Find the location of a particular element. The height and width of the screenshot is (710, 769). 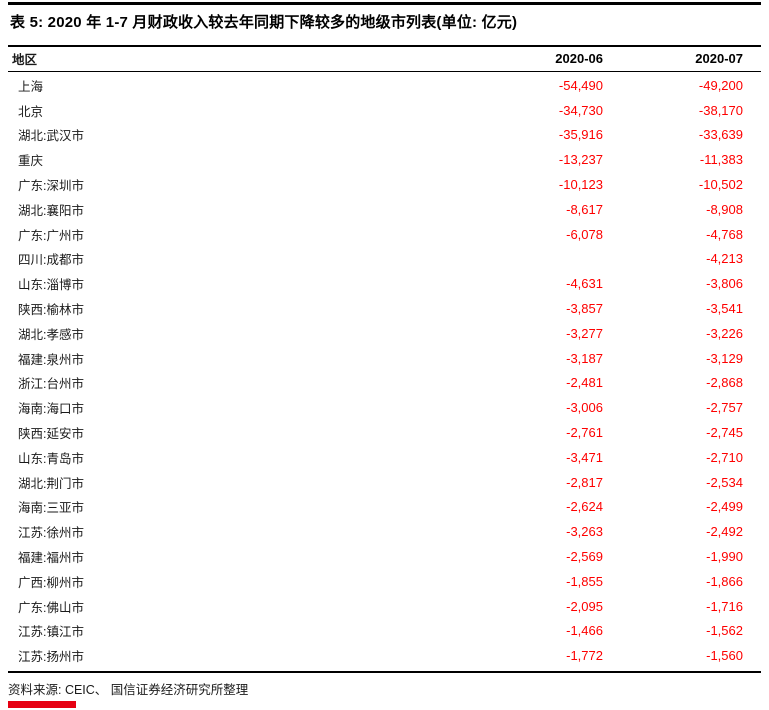

value-2020-06-cell: -3,857 is located at coordinates (584, 309).